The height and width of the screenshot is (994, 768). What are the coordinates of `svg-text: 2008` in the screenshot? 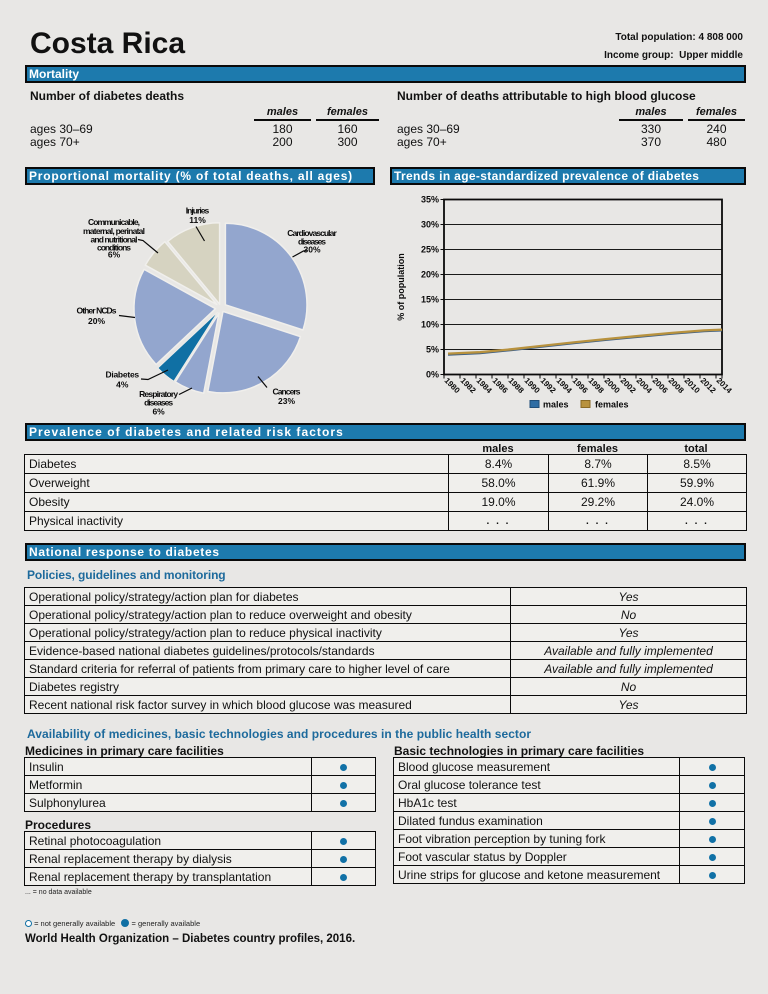 It's located at (676, 385).